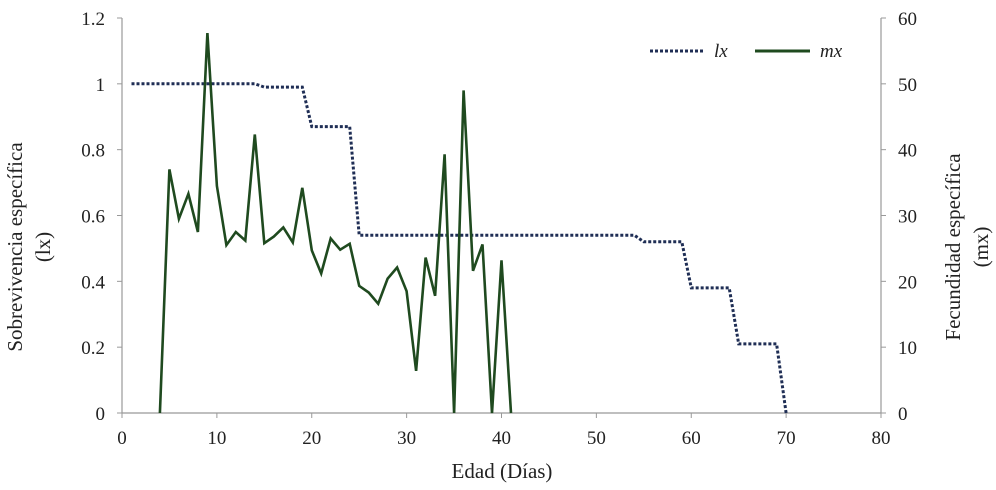 The image size is (996, 490). What do you see at coordinates (831, 51) in the screenshot?
I see `legend-mx-label: mx` at bounding box center [831, 51].